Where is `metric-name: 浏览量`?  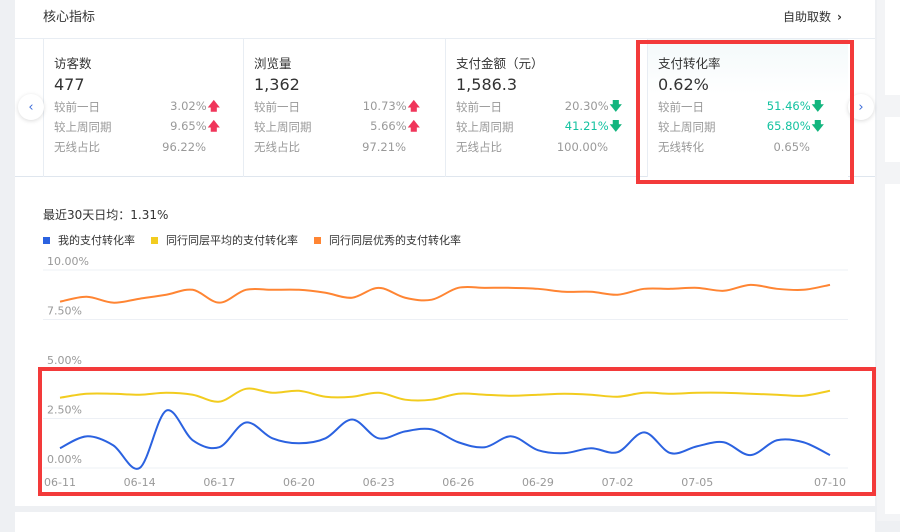 metric-name: 浏览量 is located at coordinates (273, 63).